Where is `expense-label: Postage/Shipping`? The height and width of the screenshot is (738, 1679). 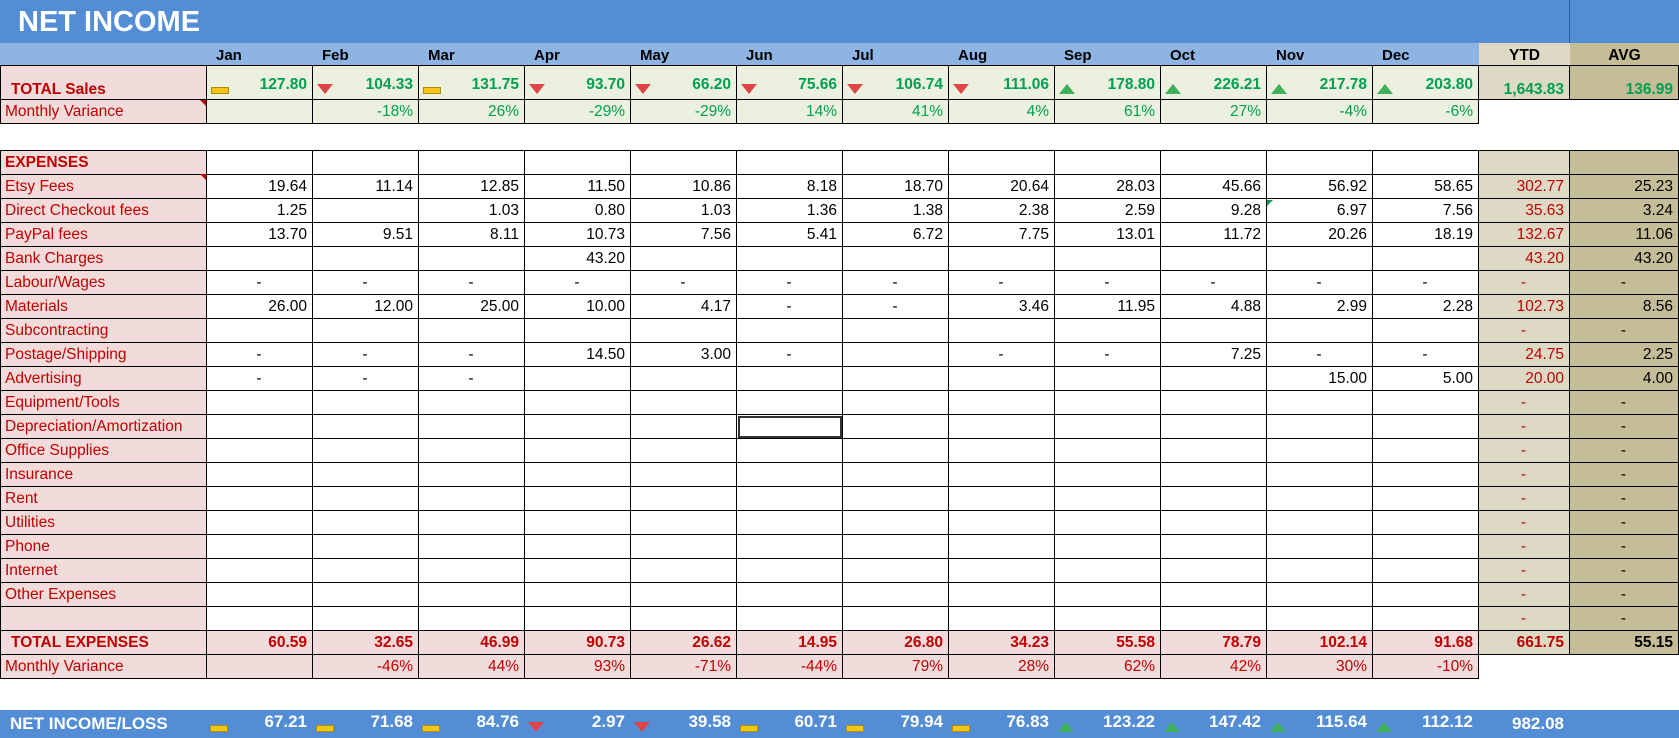
expense-label: Postage/Shipping is located at coordinates (103, 354).